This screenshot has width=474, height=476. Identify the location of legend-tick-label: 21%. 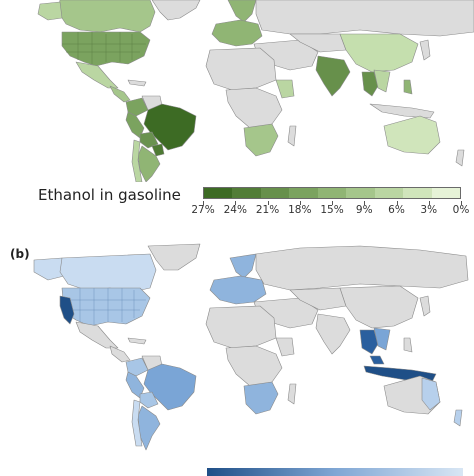
(267, 210).